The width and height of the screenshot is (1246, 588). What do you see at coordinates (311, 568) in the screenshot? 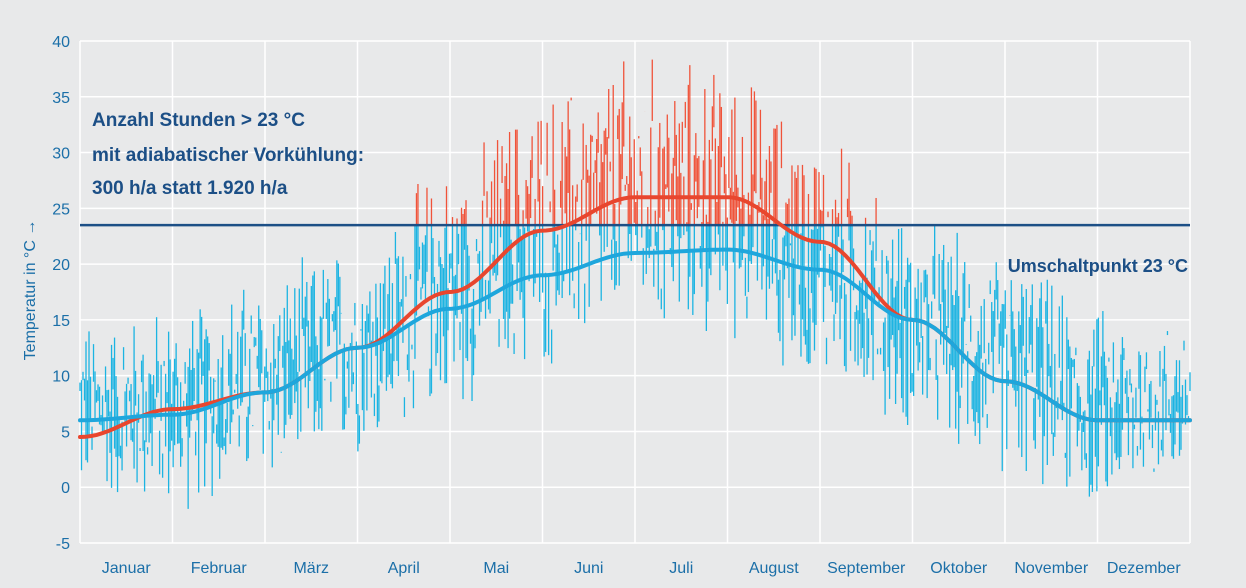
I see `x-tick-label: März` at bounding box center [311, 568].